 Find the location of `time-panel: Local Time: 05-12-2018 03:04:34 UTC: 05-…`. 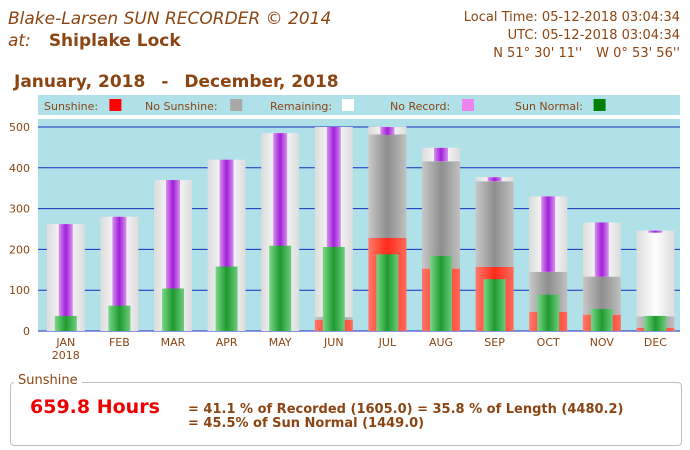

time-panel: Local Time: 05-12-2018 03:04:34 UTC: 05-… is located at coordinates (572, 36).